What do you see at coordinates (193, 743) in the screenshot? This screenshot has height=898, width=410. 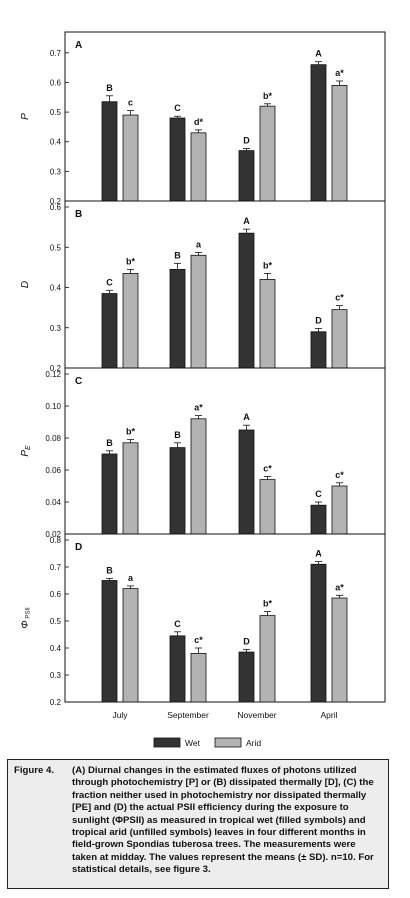 I see `legend-wet-label: Wet` at bounding box center [193, 743].